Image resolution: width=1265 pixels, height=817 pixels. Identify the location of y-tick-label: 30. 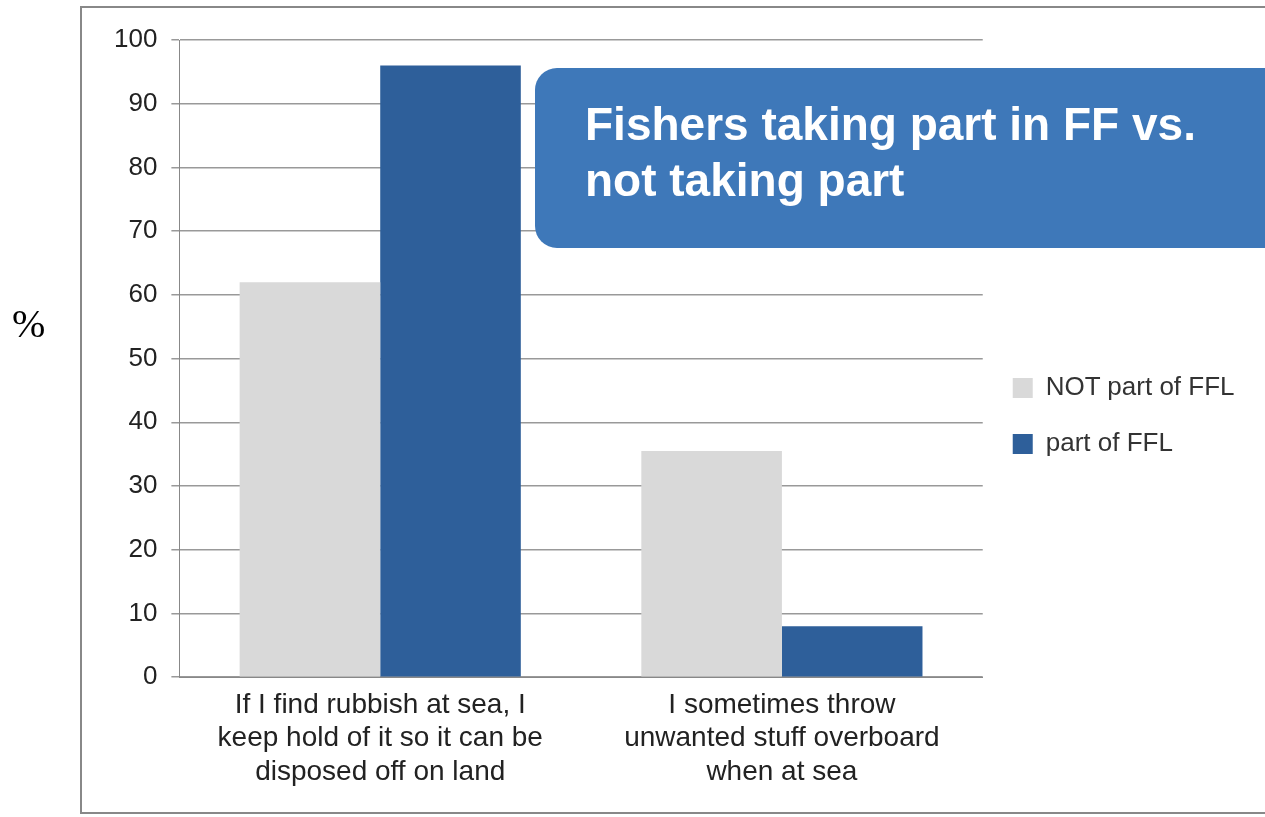
(143, 484).